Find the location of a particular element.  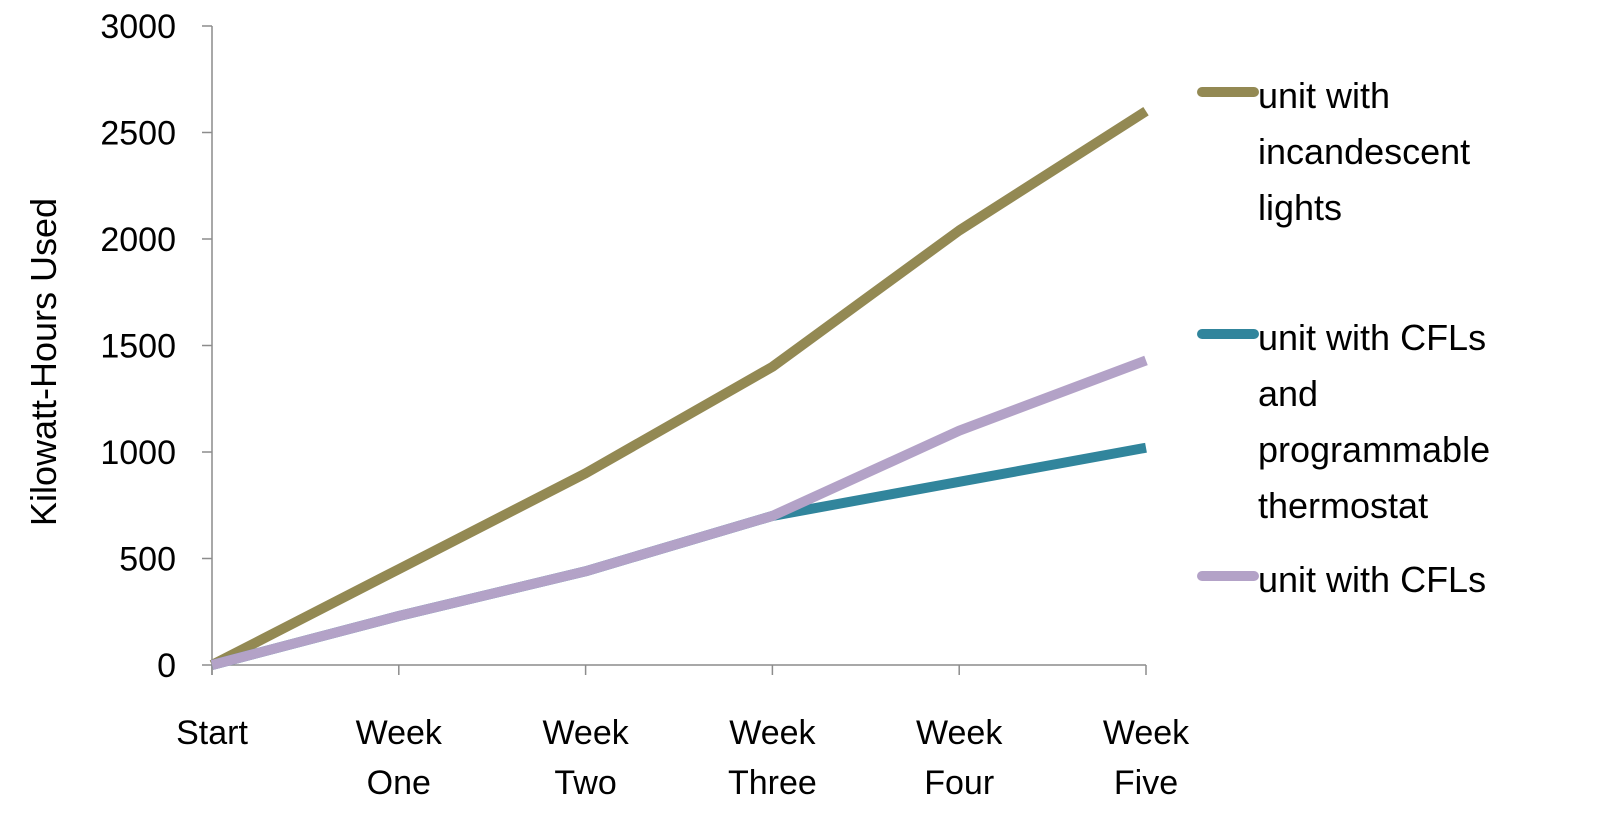

y-tick-label: 3000 is located at coordinates (138, 27).